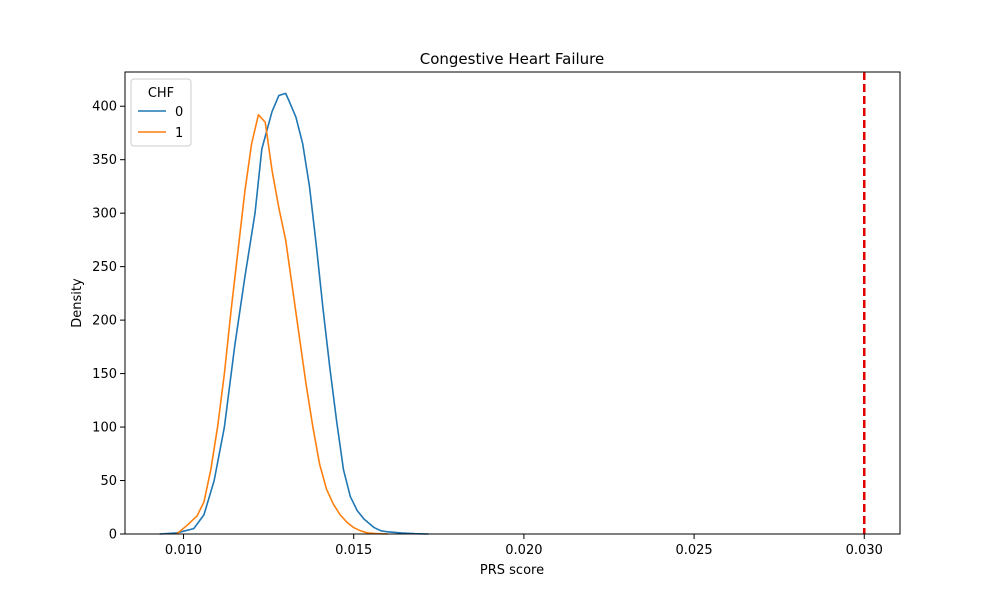  Describe the element at coordinates (104, 160) in the screenshot. I see `y-tick-label-7: 350` at that location.